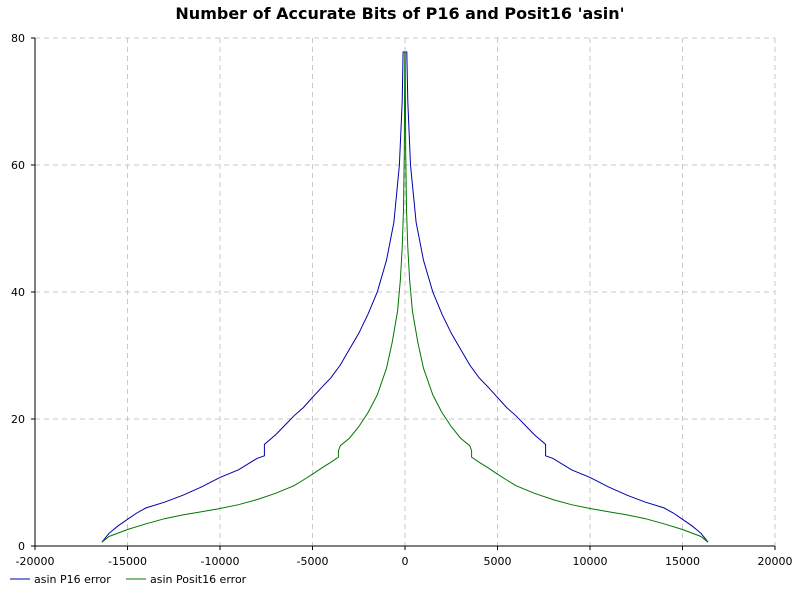 The height and width of the screenshot is (600, 800). What do you see at coordinates (198, 579) in the screenshot?
I see `legend-label-2: asin Posit16 error` at bounding box center [198, 579].